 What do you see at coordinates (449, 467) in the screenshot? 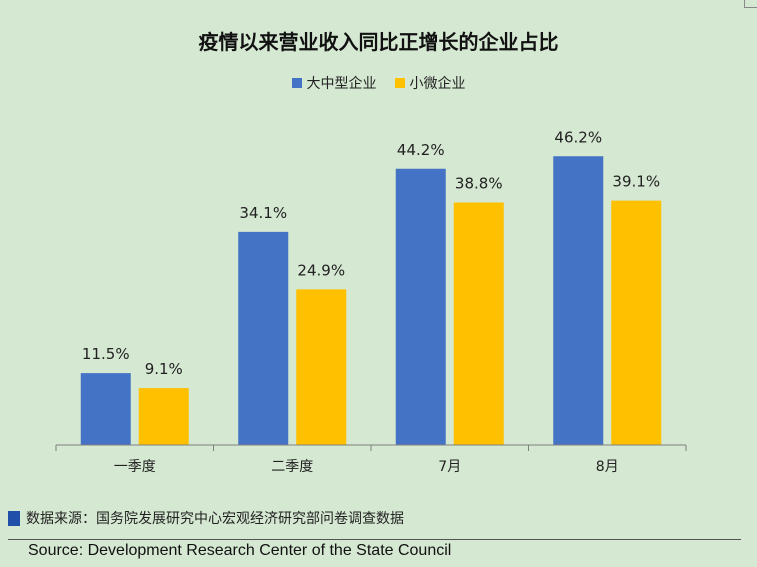
I see `x-tick-label-3: 7月` at bounding box center [449, 467].